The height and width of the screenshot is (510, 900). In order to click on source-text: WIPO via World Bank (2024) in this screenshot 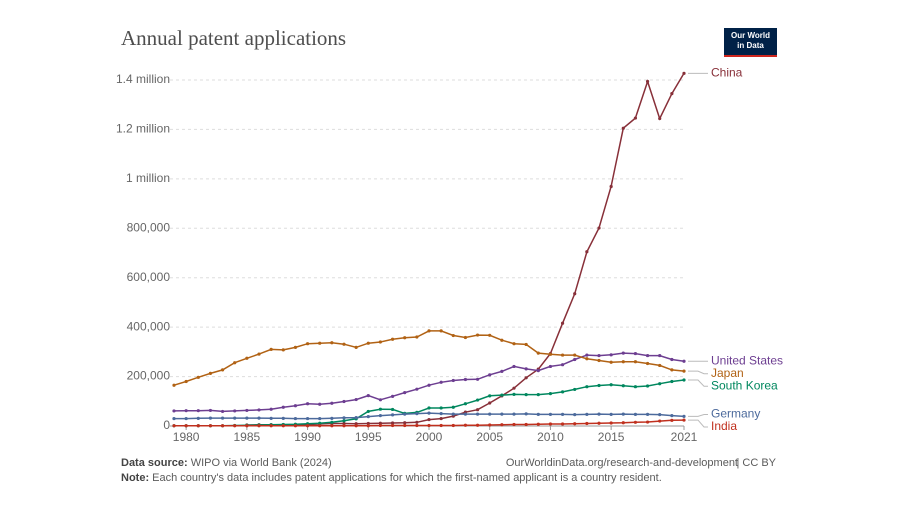, I will do `click(261, 463)`.